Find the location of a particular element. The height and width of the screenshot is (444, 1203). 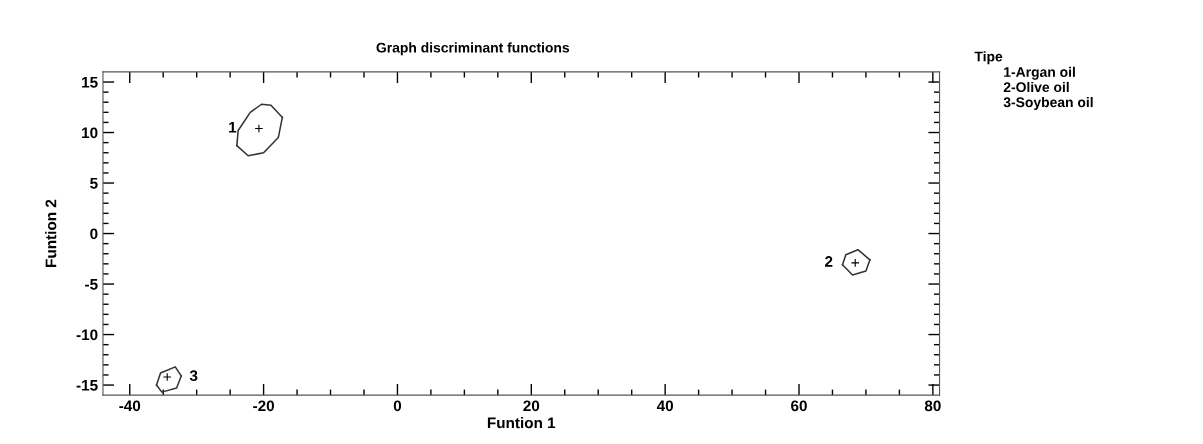

series-label: 1 is located at coordinates (233, 127).